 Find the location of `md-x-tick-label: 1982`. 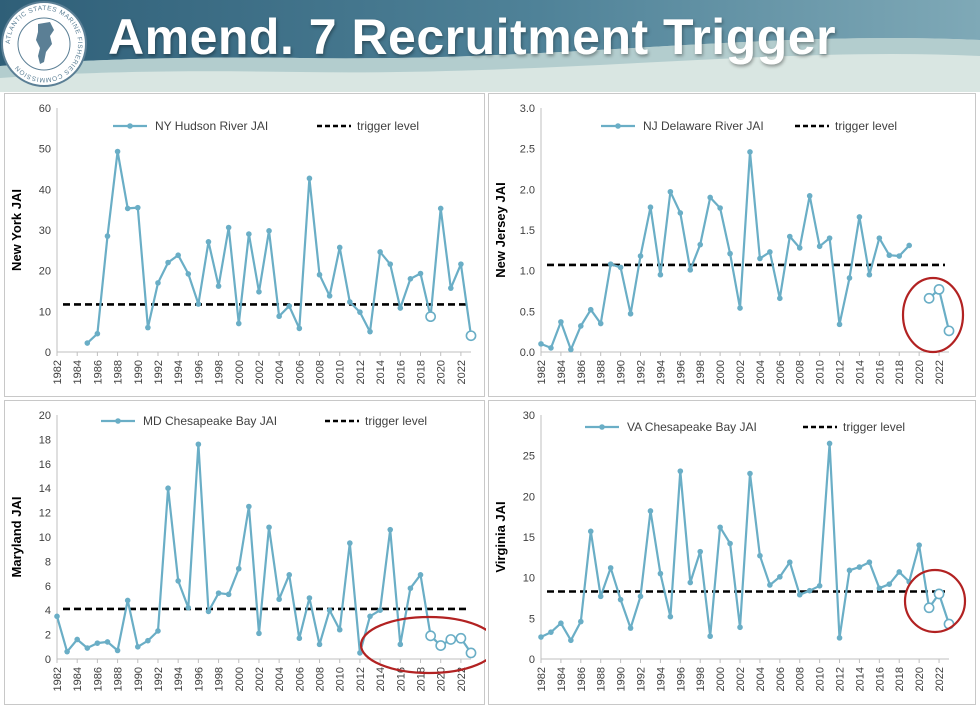

md-x-tick-label: 1982 is located at coordinates (58, 679).